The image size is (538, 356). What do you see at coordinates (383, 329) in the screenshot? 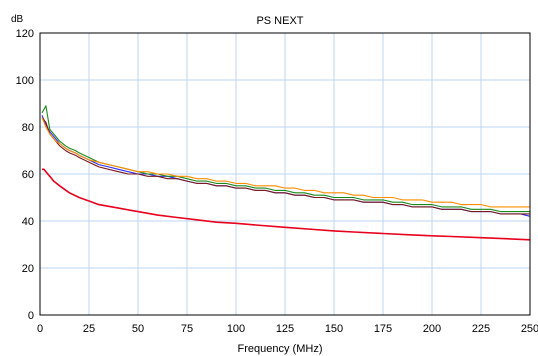
I see `x-tick-label: 175` at bounding box center [383, 329].